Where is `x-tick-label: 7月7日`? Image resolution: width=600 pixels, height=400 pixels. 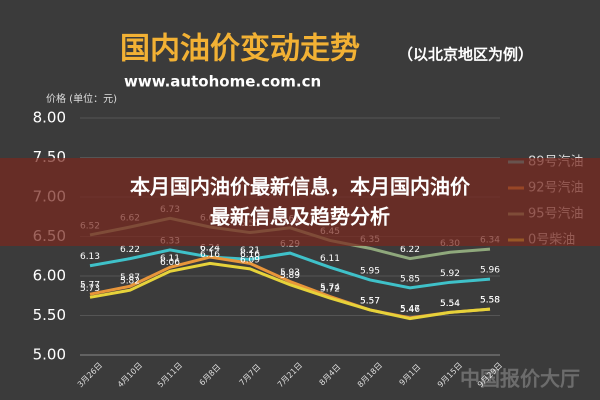 x-tick-label: 7月7日 is located at coordinates (250, 375).